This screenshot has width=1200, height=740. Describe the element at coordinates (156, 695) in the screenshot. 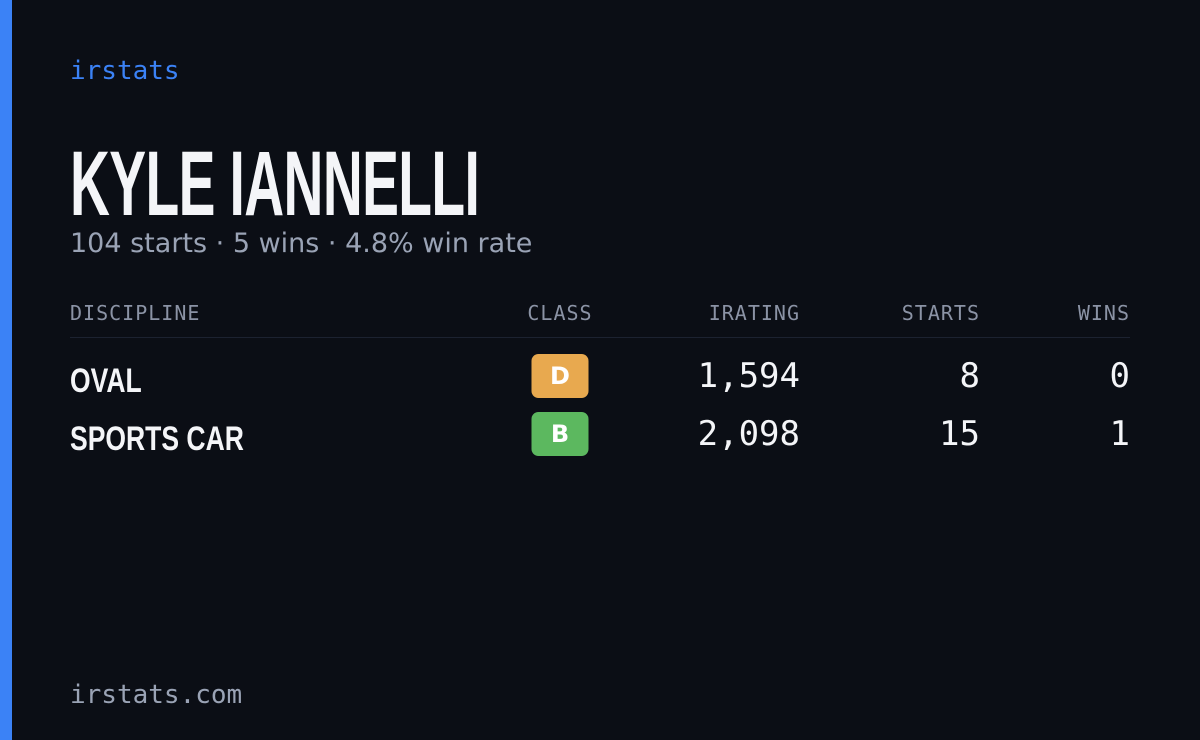

I see `footer: irstats.com` at that location.